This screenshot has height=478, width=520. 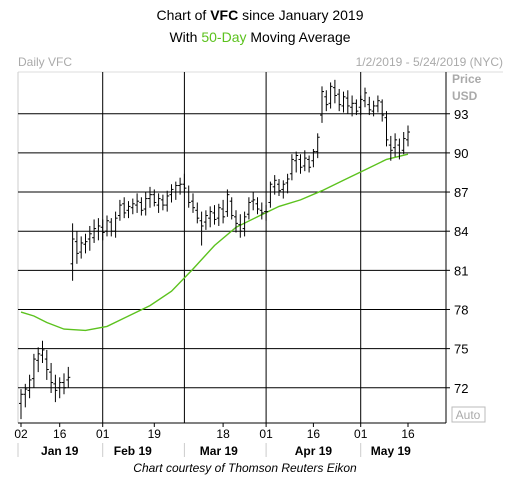 I want to click on month-label: Apr 19, so click(x=314, y=451).